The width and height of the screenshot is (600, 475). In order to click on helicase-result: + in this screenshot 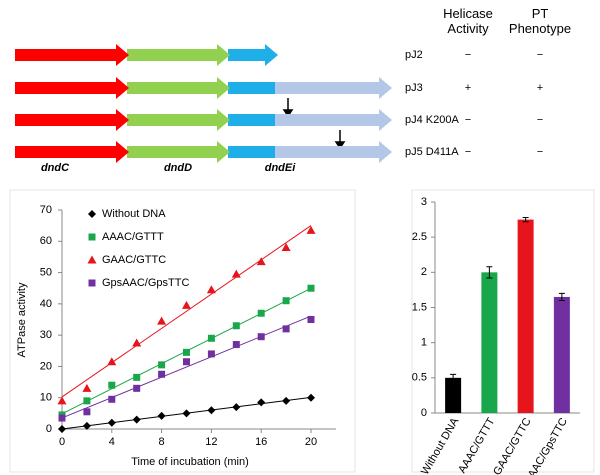, I will do `click(468, 88)`.